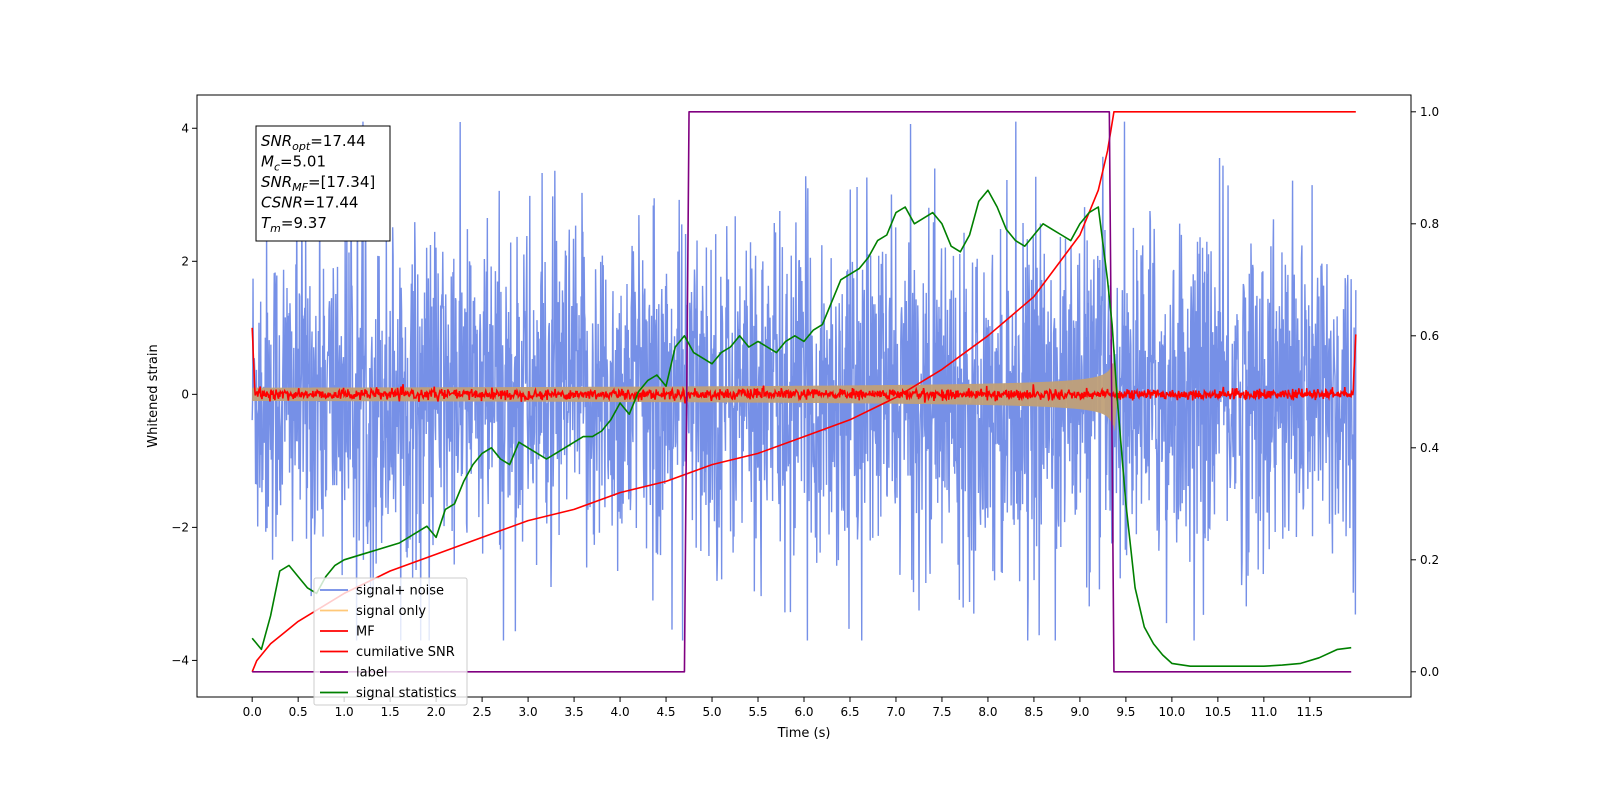 The width and height of the screenshot is (1600, 800). What do you see at coordinates (275, 228) in the screenshot?
I see `annotation-subscript: m` at bounding box center [275, 228].